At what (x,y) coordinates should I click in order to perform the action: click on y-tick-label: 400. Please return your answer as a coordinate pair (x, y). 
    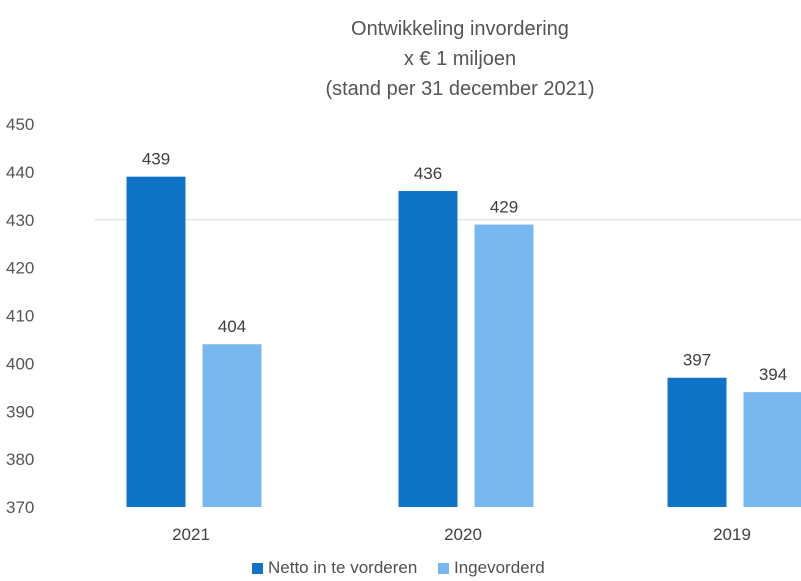
    Looking at the image, I should click on (20, 363).